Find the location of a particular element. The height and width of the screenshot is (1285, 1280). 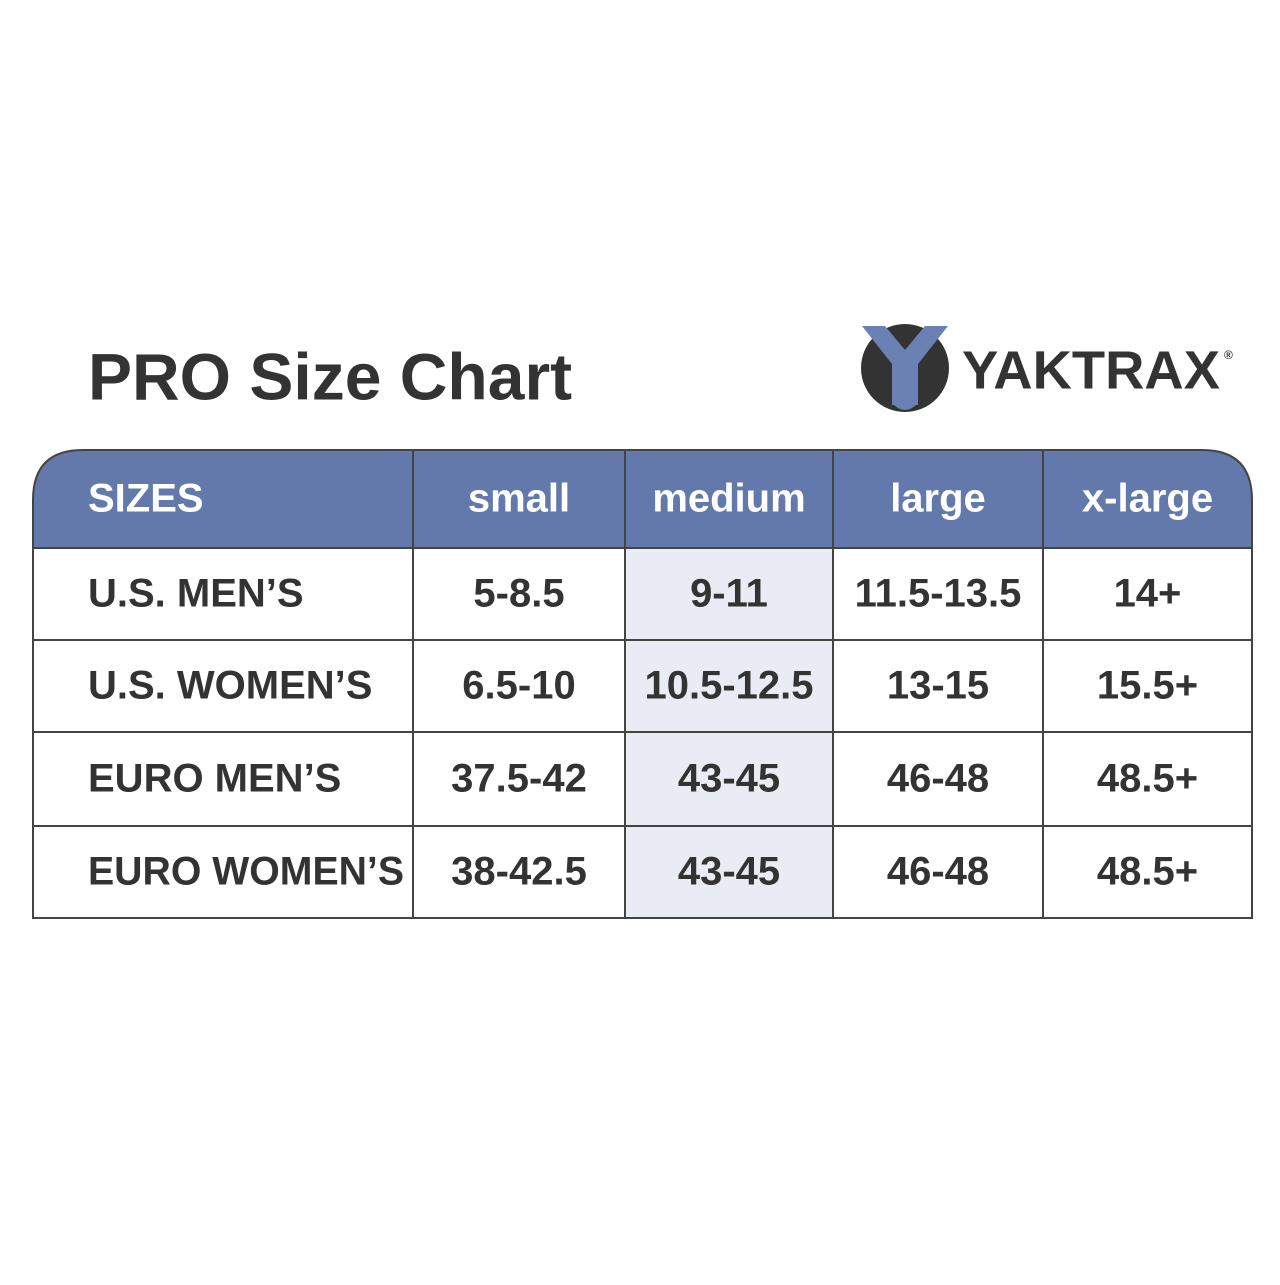

header-cell: SIZES is located at coordinates (146, 499).